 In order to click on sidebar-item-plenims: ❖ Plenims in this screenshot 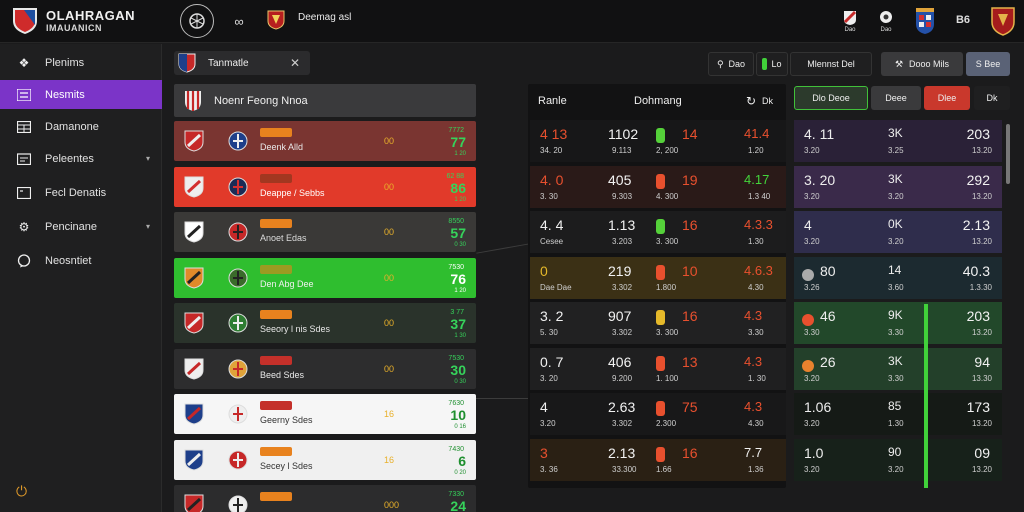, I will do `click(81, 62)`.